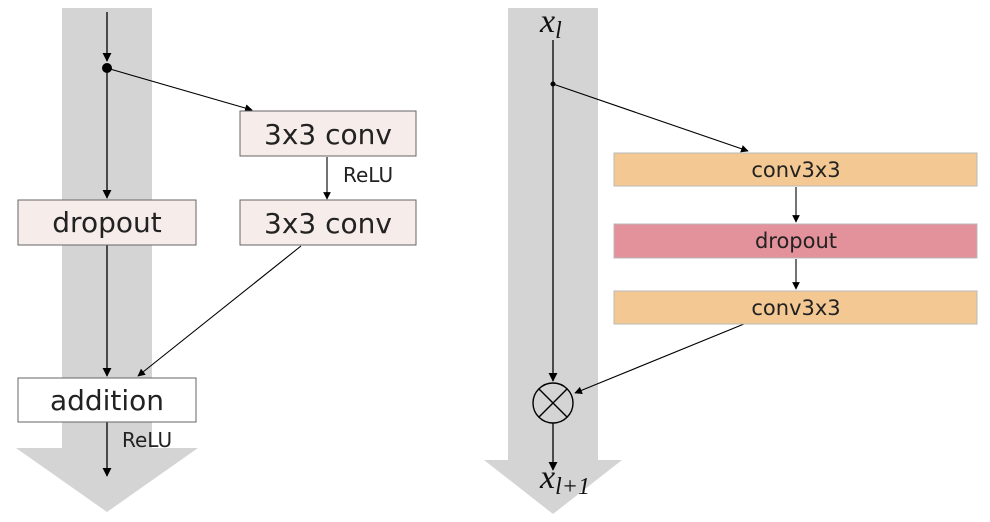  What do you see at coordinates (795, 308) in the screenshot?
I see `right-conv-bottom-label: conv3x3` at bounding box center [795, 308].